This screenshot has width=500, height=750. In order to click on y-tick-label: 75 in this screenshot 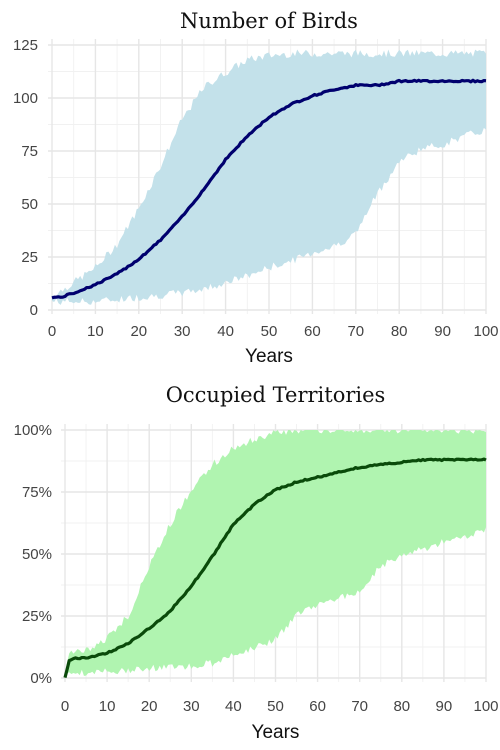, I will do `click(29, 151)`.